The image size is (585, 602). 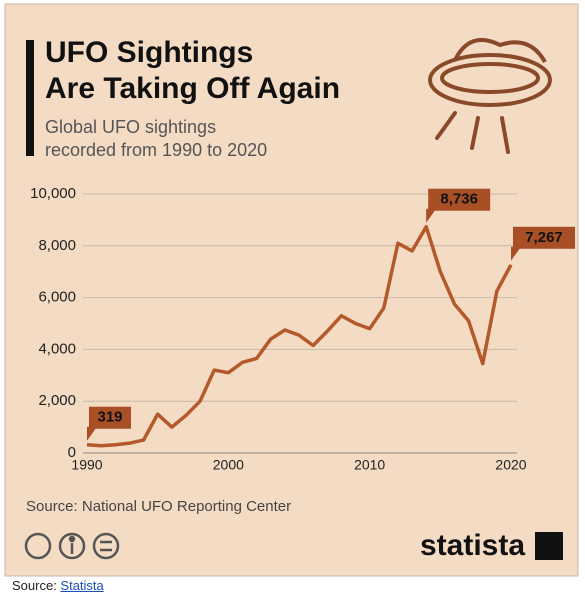 What do you see at coordinates (36, 585) in the screenshot?
I see `footer-prefix: Source:` at bounding box center [36, 585].